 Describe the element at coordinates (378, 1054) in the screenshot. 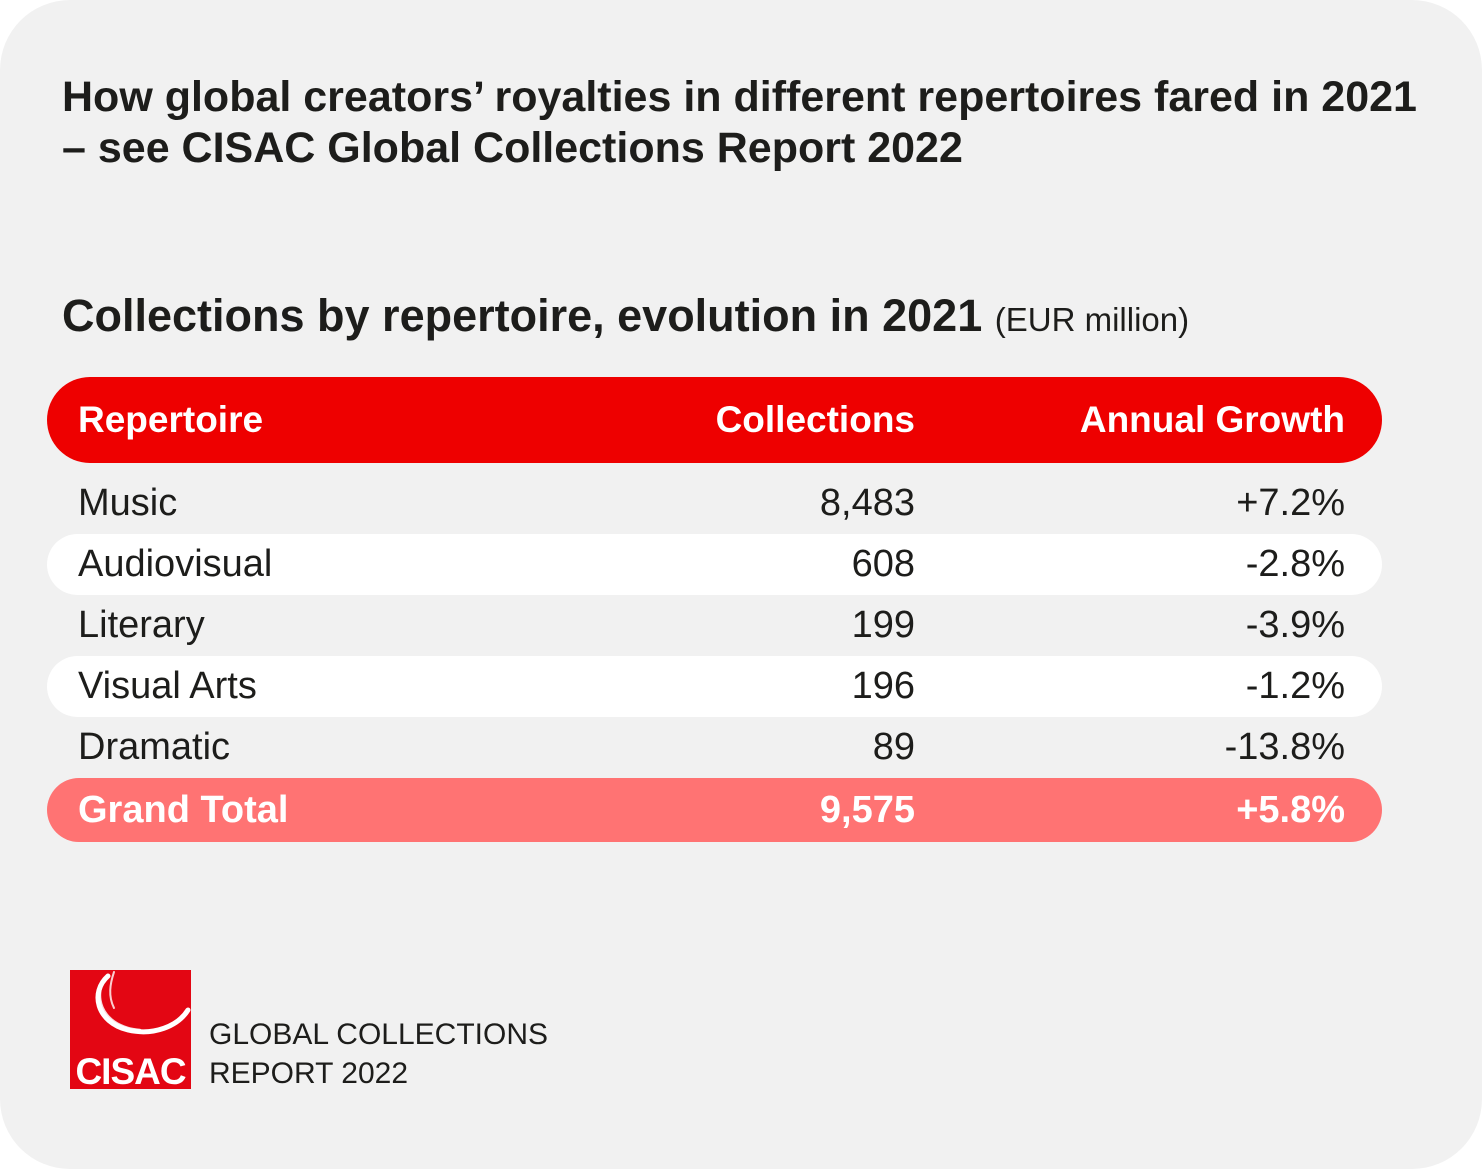

I see `report-label: GLOBAL COLLECTIONS REPORT 2022` at that location.